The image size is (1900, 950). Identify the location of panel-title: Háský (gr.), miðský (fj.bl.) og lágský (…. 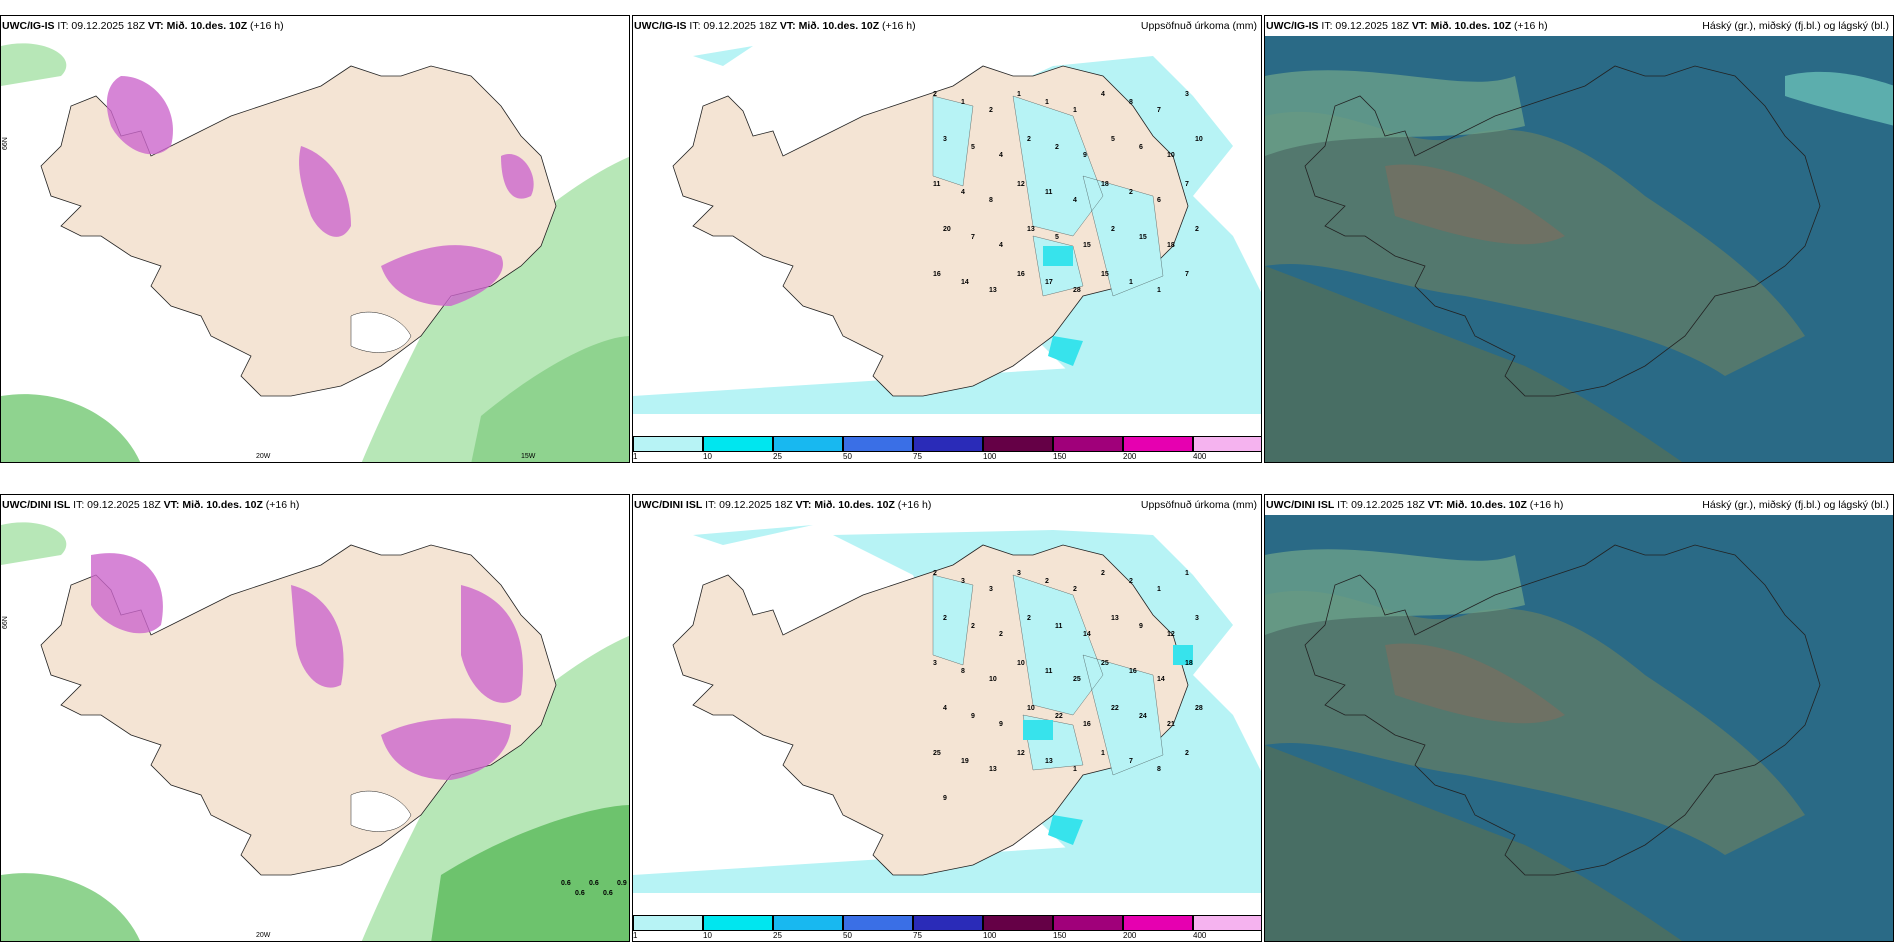
(1795, 26).